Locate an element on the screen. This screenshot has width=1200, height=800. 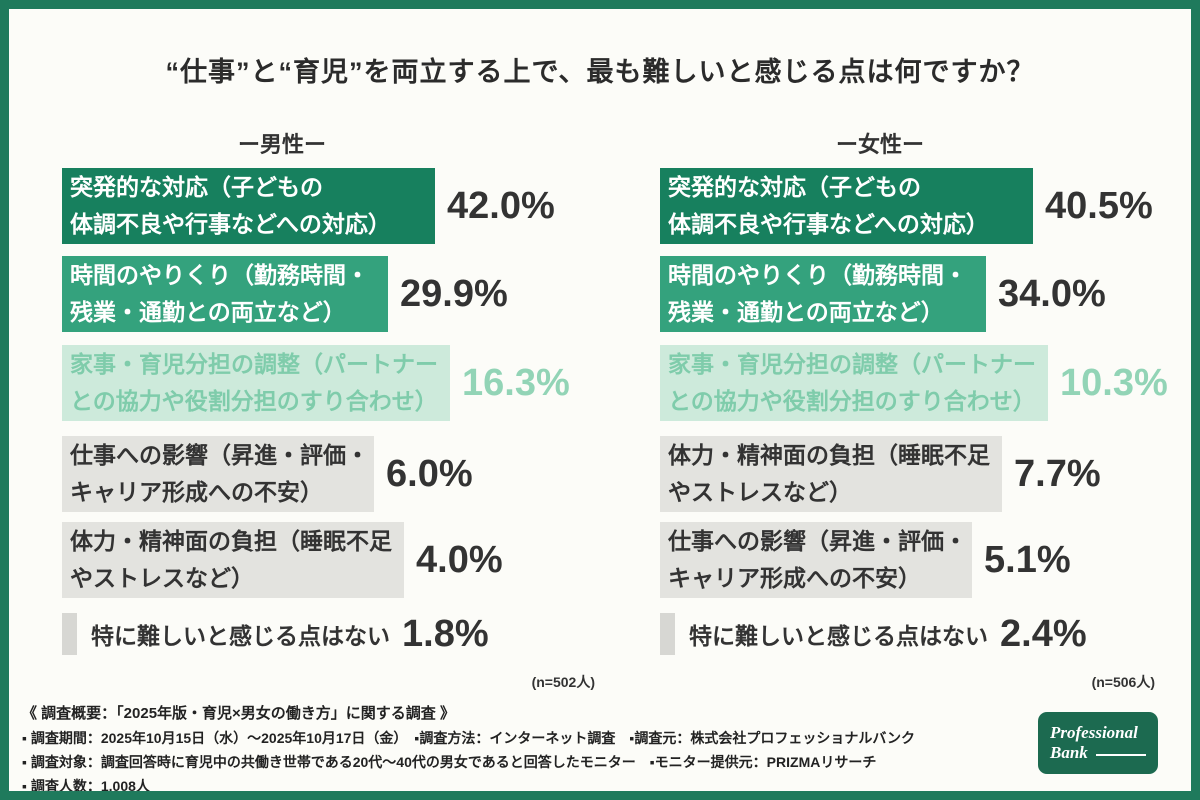
women-bar-5: 仕事への影響（昇進・評価・ キャリア形成への不安） is located at coordinates (816, 560).